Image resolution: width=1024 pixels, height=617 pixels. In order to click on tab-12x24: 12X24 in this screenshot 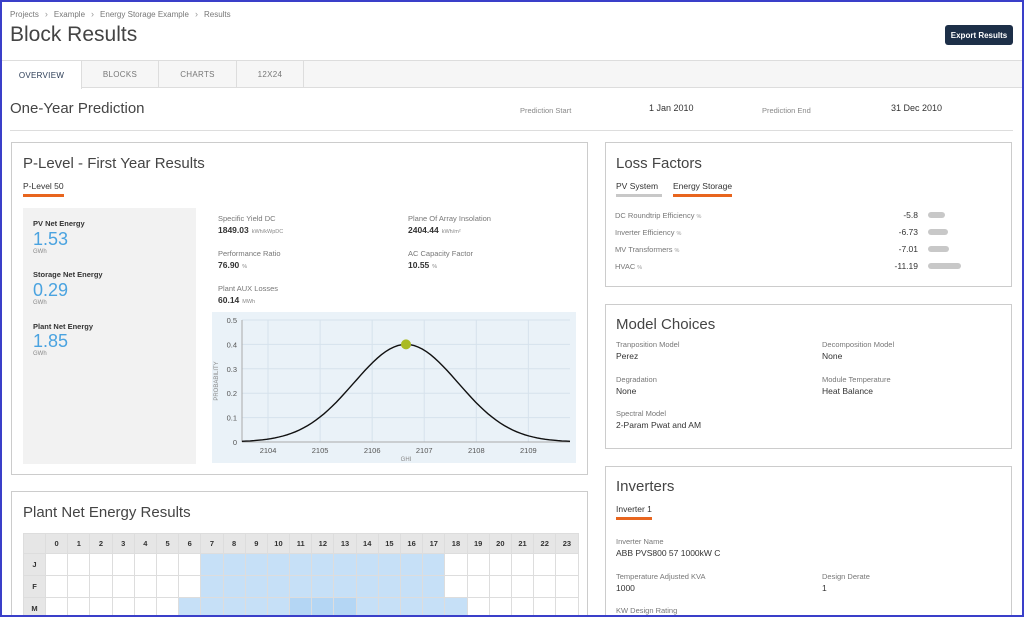, I will do `click(270, 74)`.